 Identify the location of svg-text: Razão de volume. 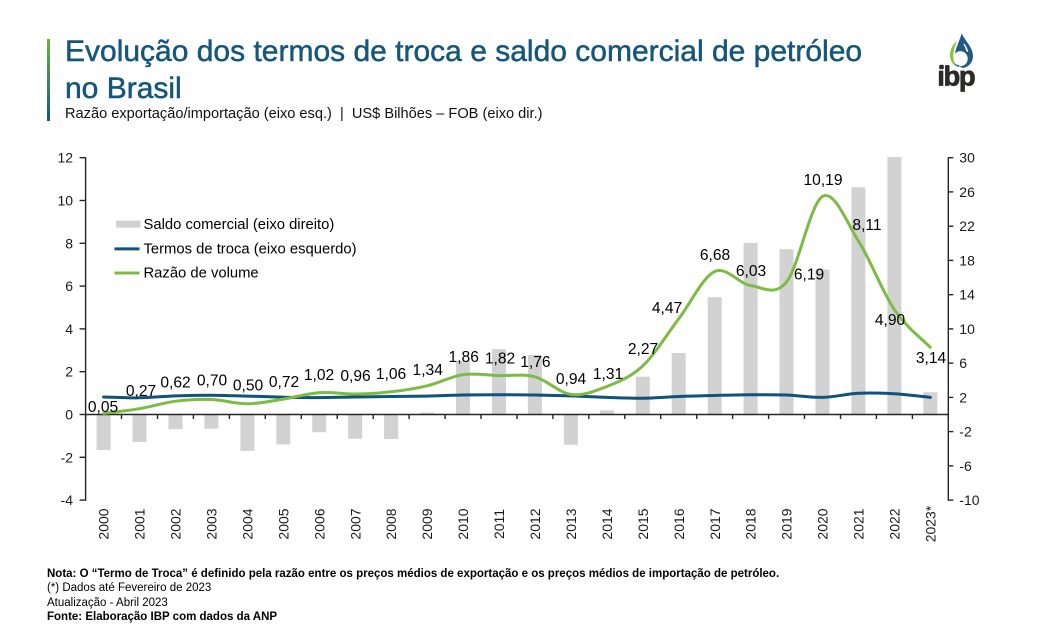
(201, 274).